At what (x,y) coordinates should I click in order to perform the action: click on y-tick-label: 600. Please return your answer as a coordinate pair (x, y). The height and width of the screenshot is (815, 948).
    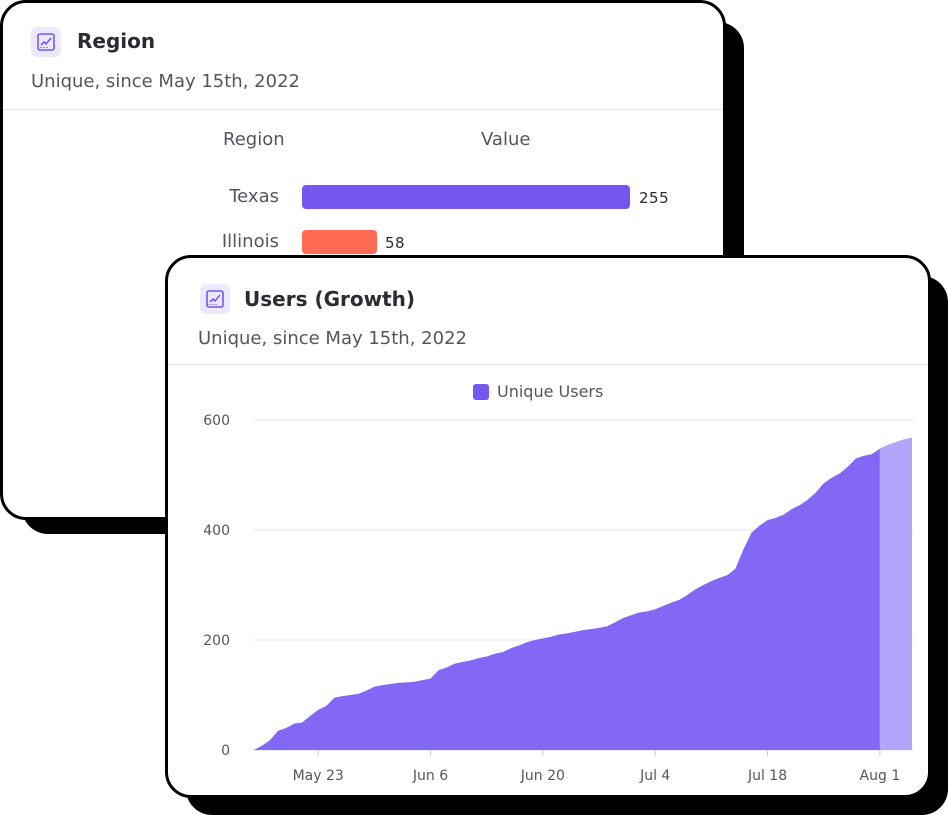
    Looking at the image, I should click on (216, 421).